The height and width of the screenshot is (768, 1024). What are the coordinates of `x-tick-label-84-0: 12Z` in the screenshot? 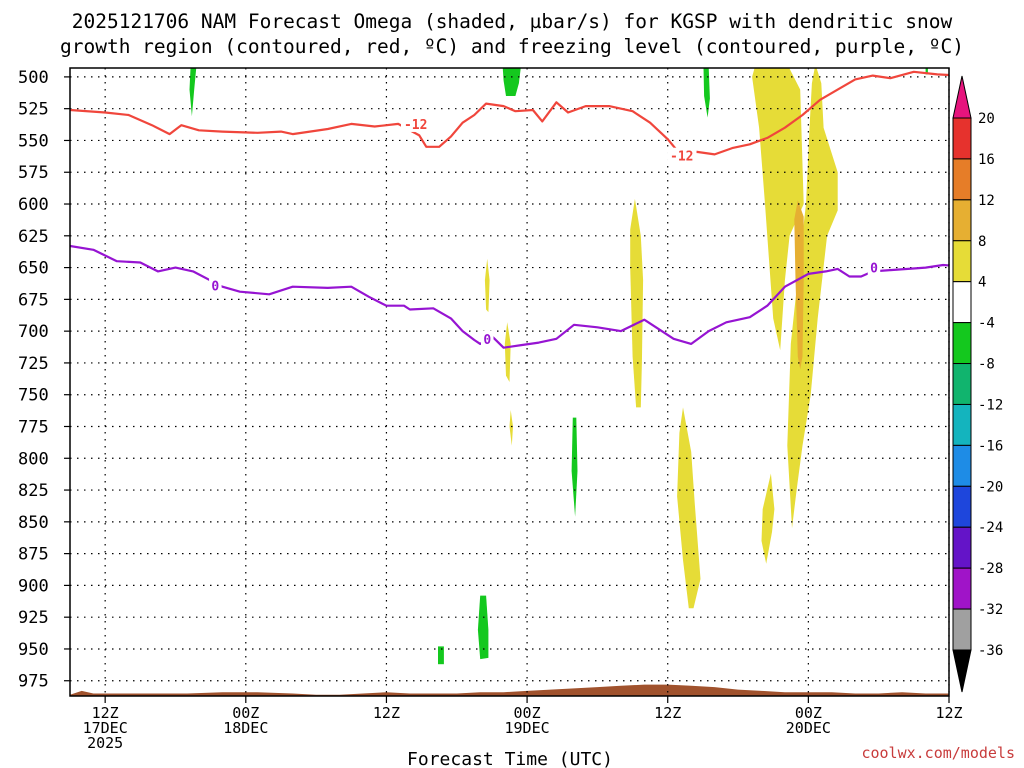 It's located at (948, 713).